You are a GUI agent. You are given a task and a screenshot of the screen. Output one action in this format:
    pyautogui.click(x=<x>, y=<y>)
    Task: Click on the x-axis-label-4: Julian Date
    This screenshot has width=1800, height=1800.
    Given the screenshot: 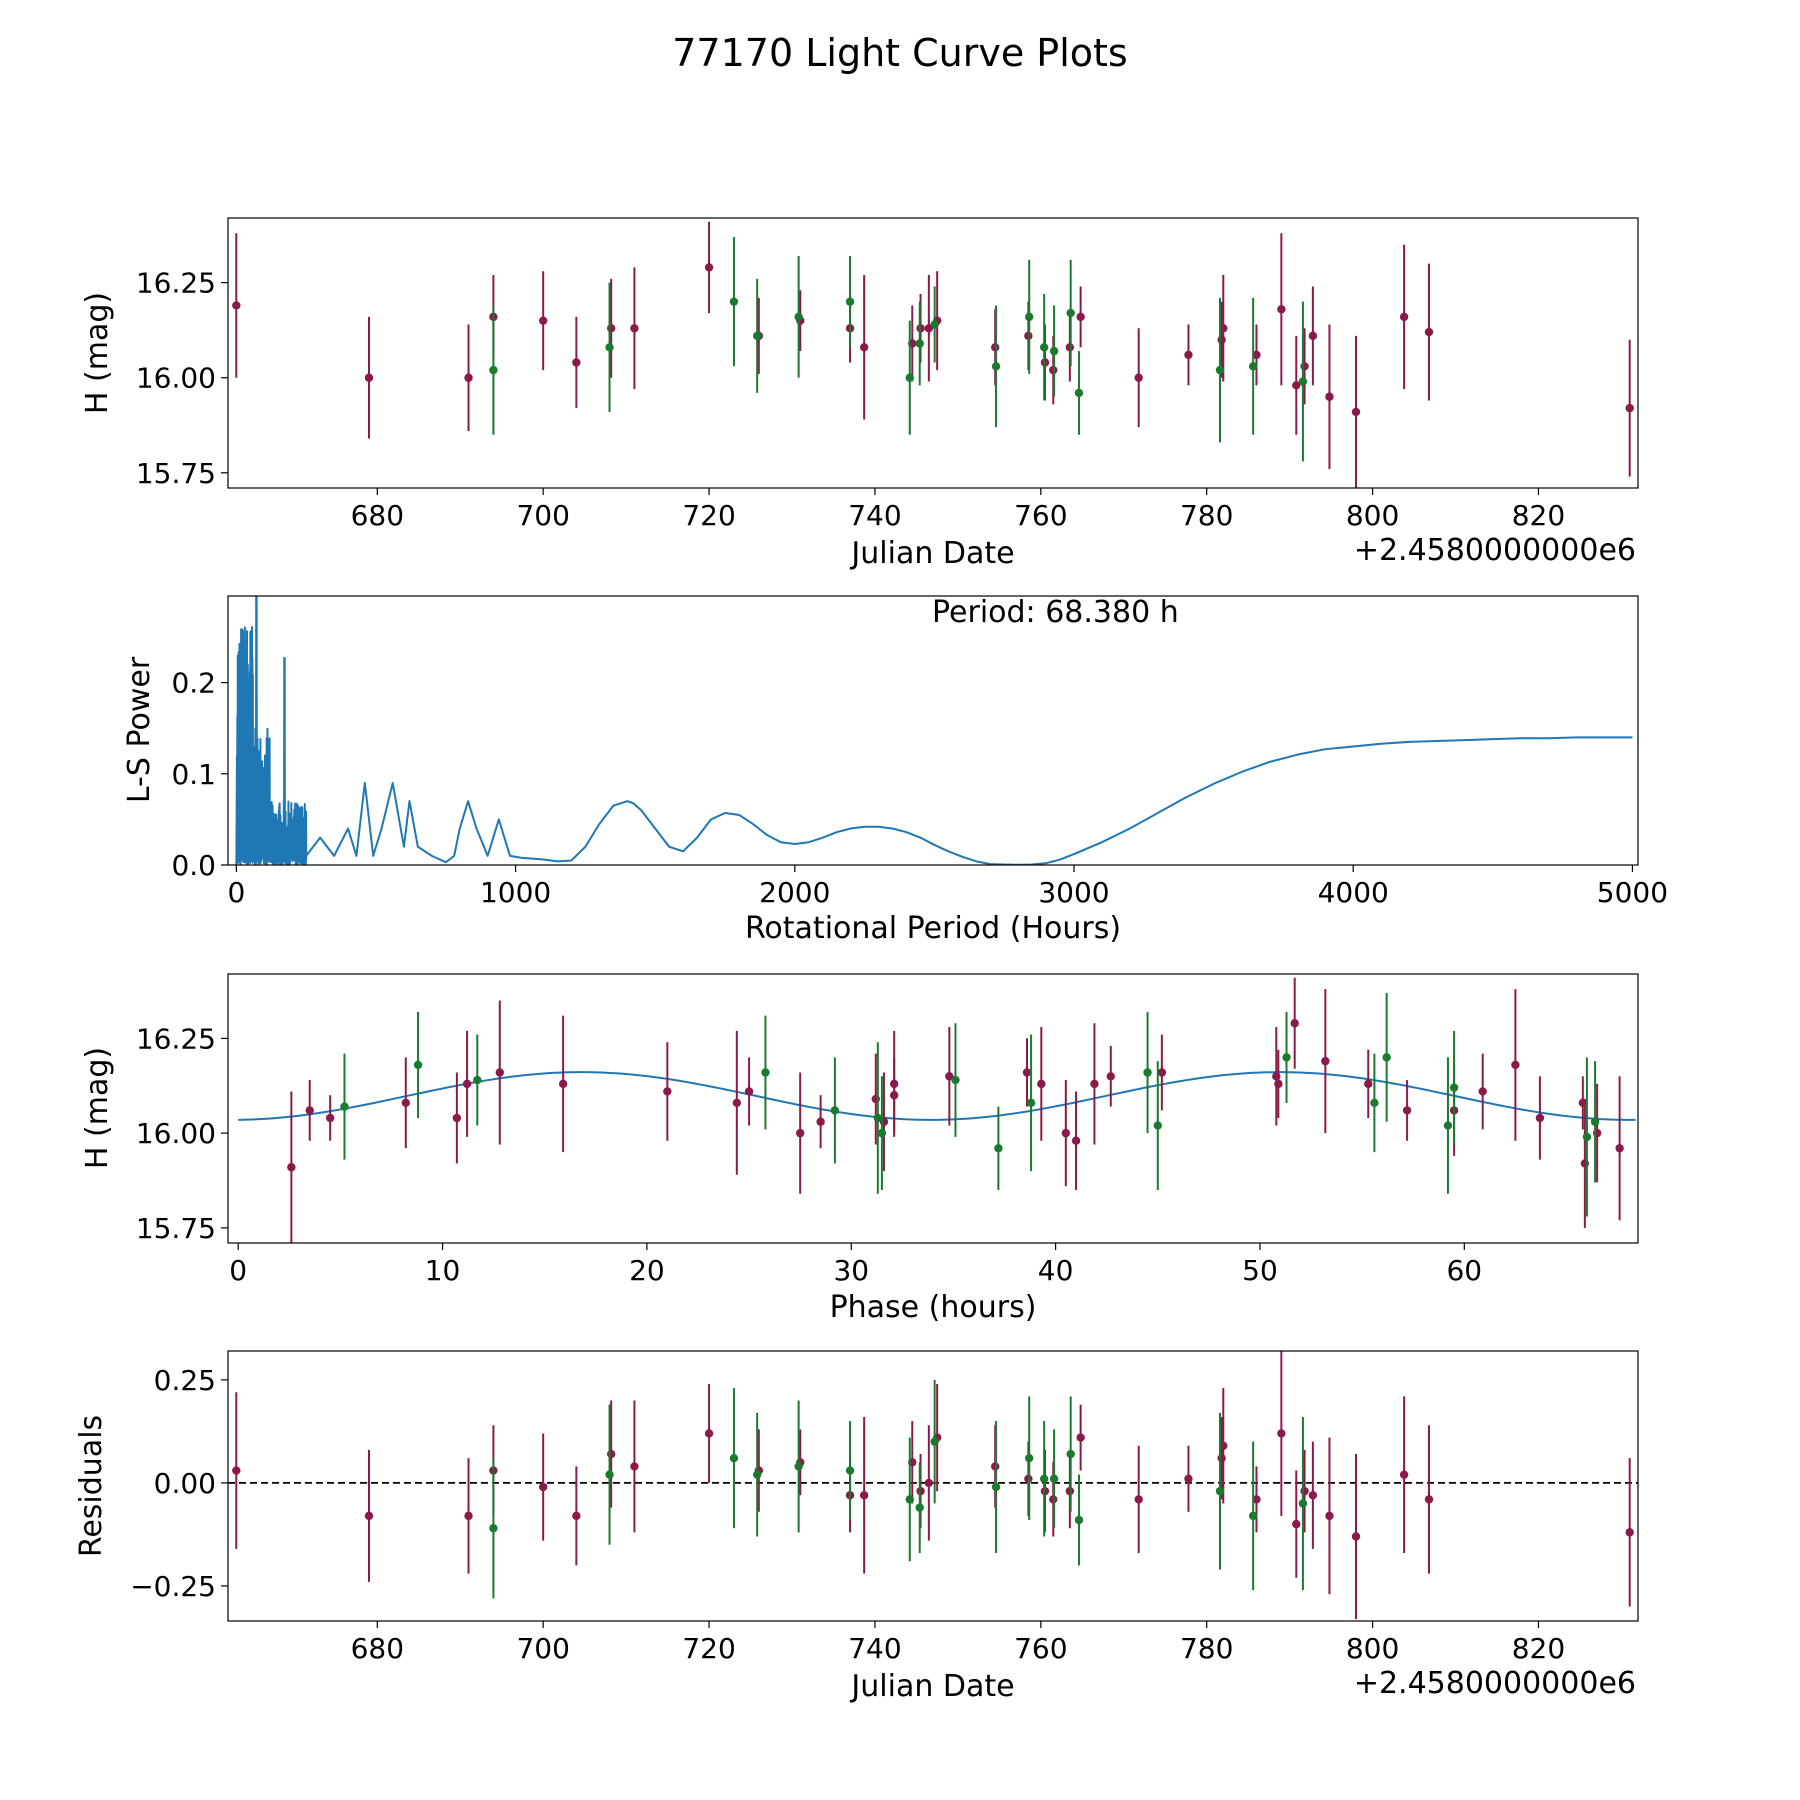 What is the action you would take?
    pyautogui.click(x=931, y=1686)
    